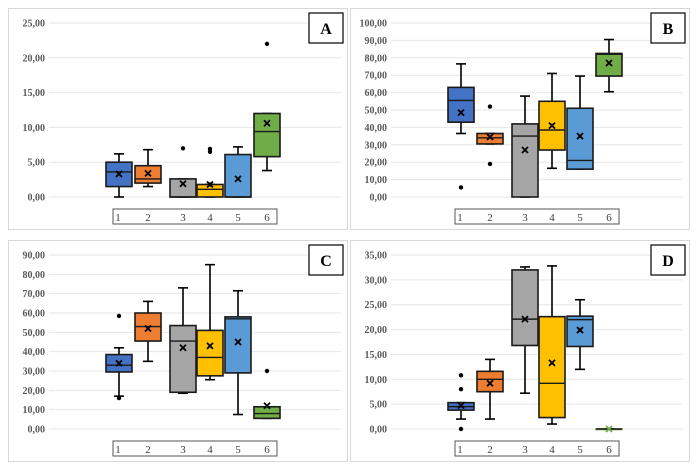 Image resolution: width=700 pixels, height=466 pixels. What do you see at coordinates (374, 24) in the screenshot?
I see `y-tick-label: 100,00` at bounding box center [374, 24].